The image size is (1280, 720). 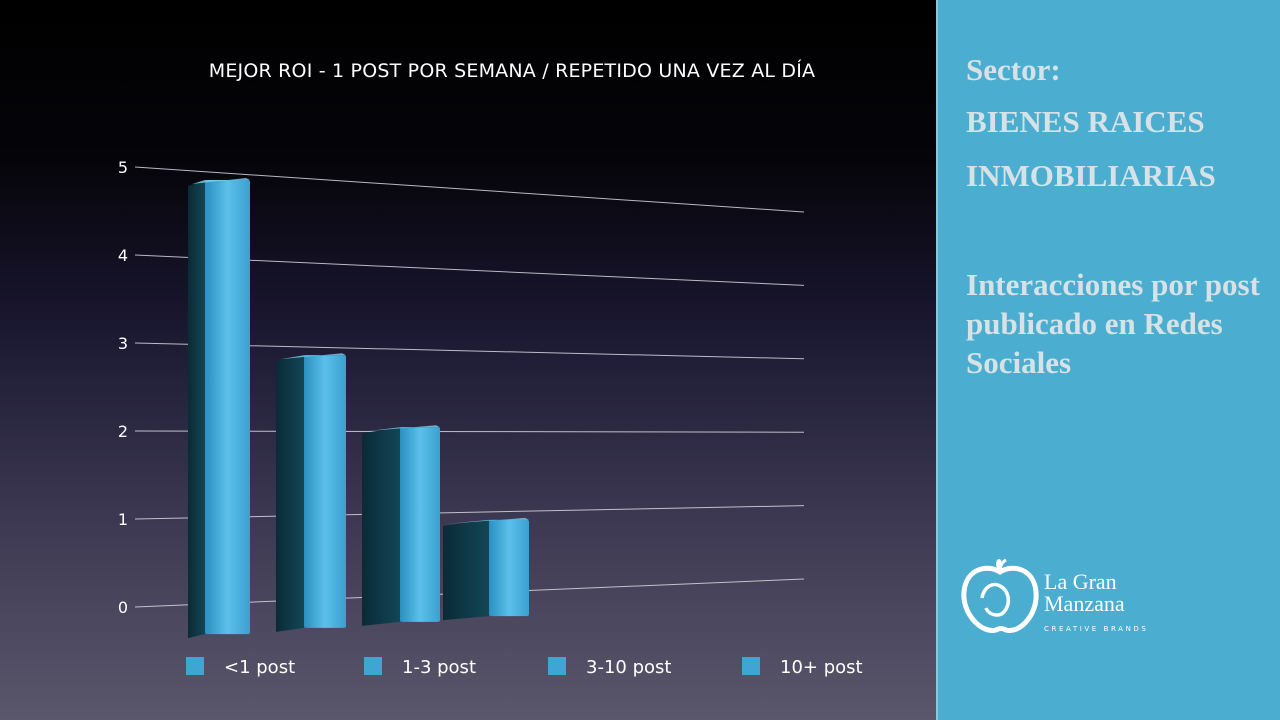 What do you see at coordinates (821, 667) in the screenshot?
I see `legend-label: 10+ post` at bounding box center [821, 667].